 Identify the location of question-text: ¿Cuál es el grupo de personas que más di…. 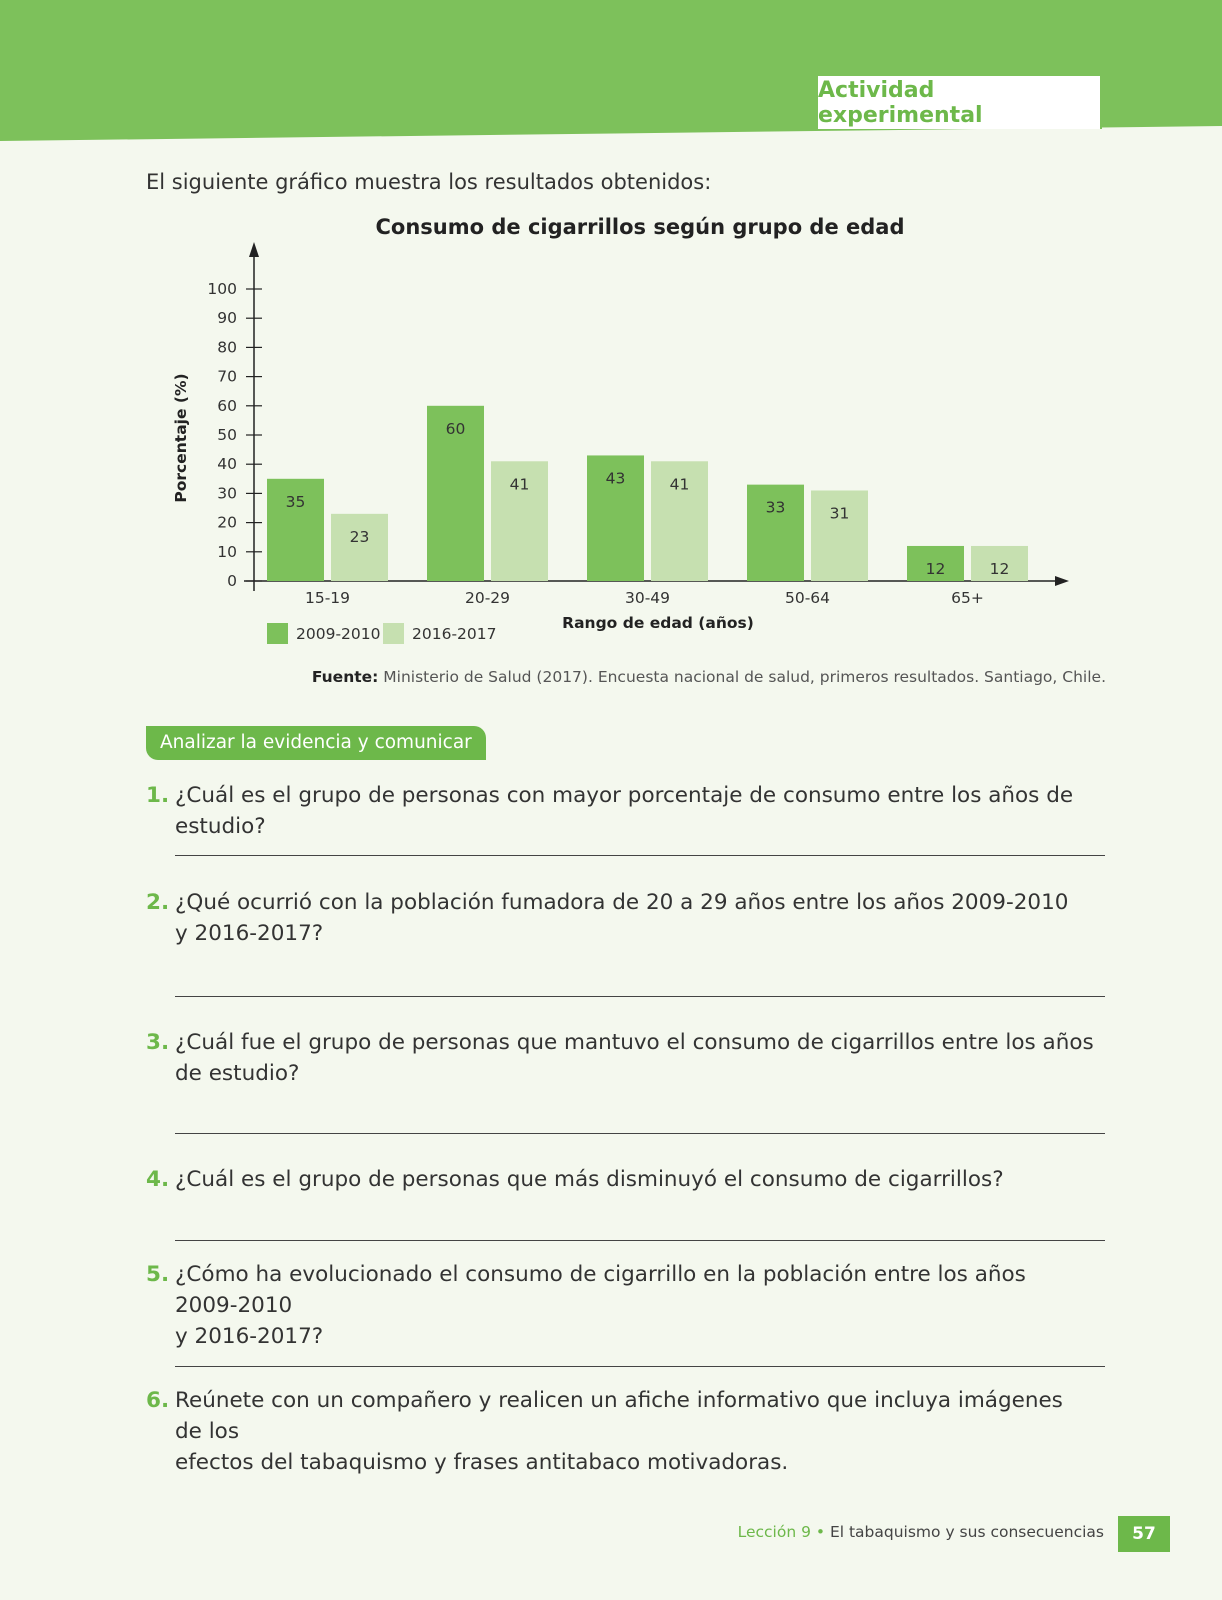
(589, 1179).